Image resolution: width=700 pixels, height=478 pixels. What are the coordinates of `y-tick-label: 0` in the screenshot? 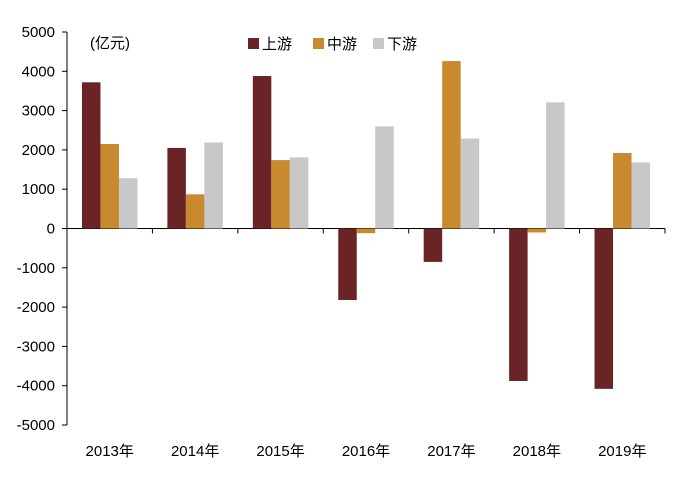 It's located at (51, 229).